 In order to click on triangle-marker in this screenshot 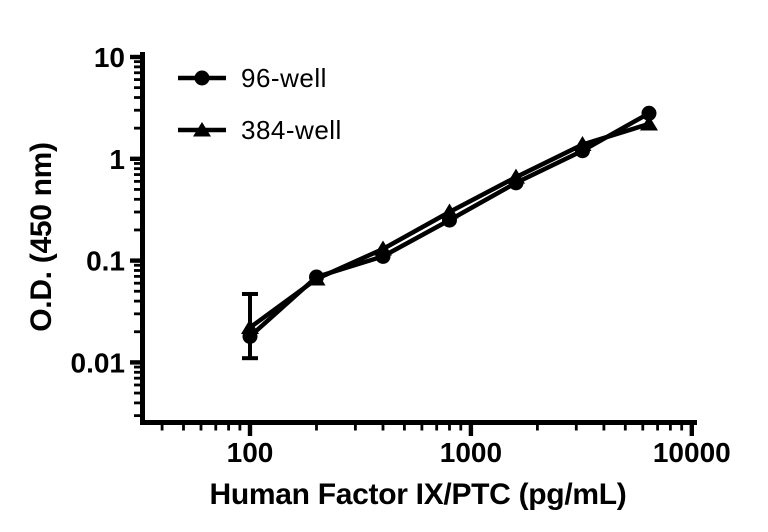, I will do `click(648, 123)`.